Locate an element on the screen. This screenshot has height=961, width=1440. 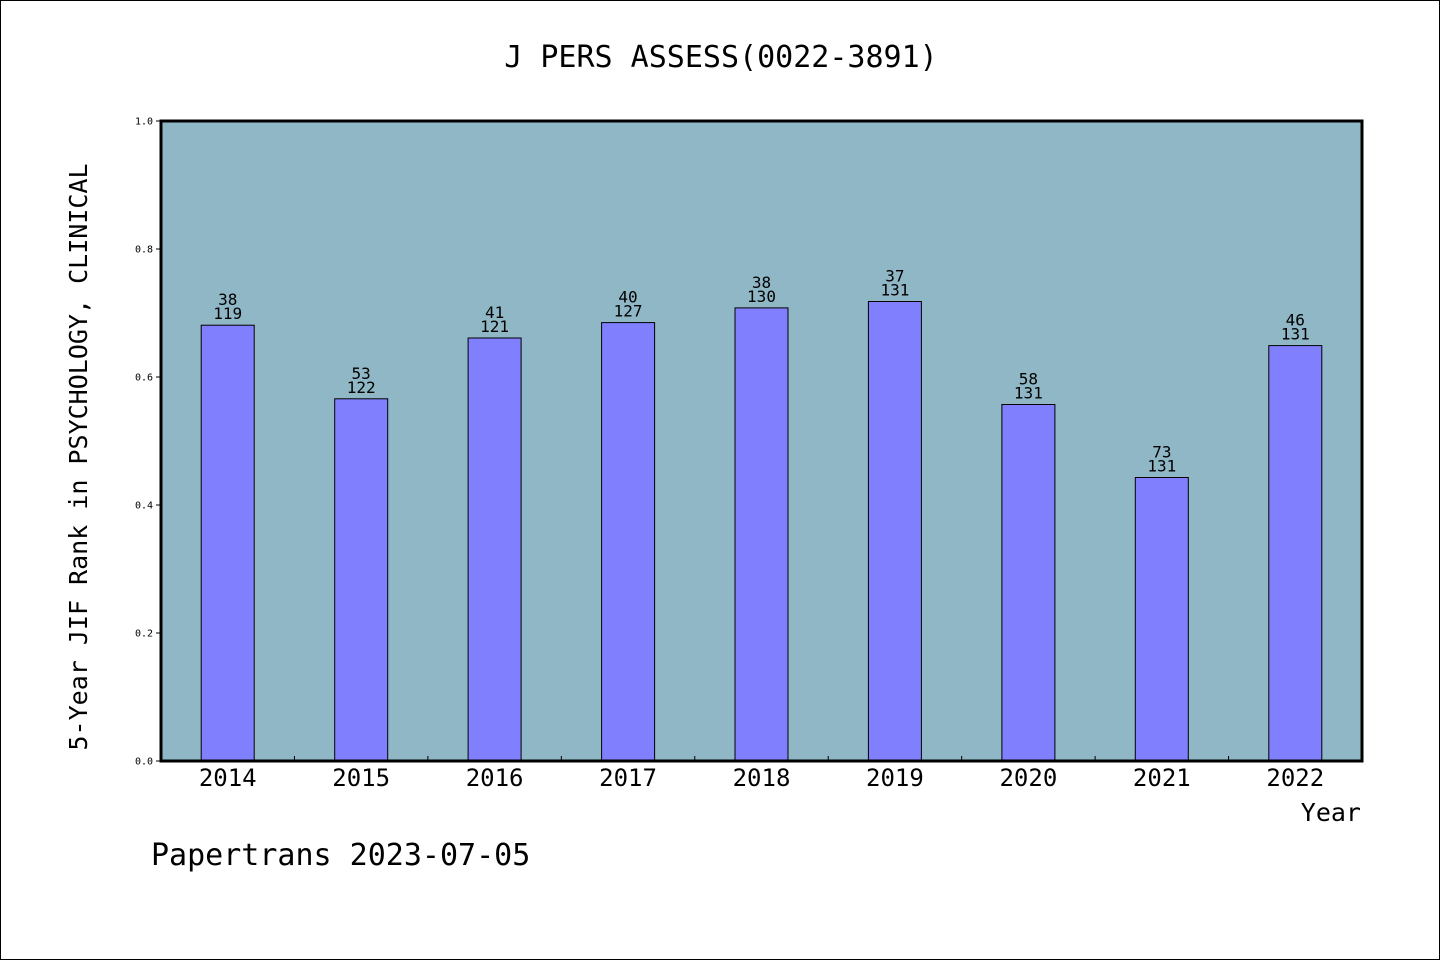
bar-2014 is located at coordinates (227, 543).